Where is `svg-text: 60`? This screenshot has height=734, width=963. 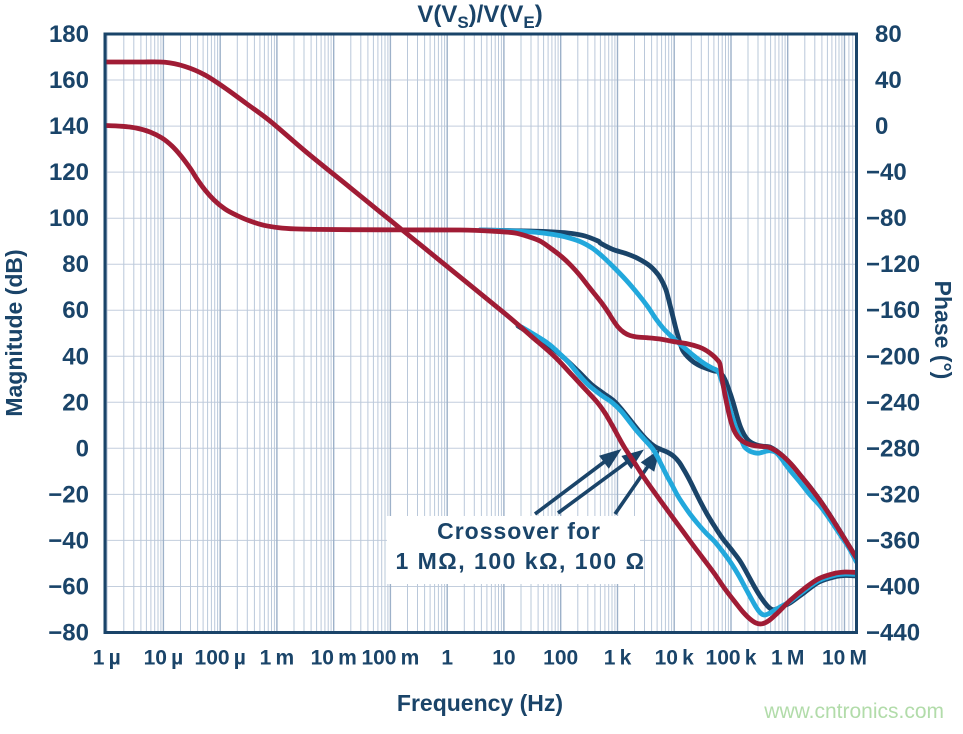
svg-text: 60 is located at coordinates (75, 310).